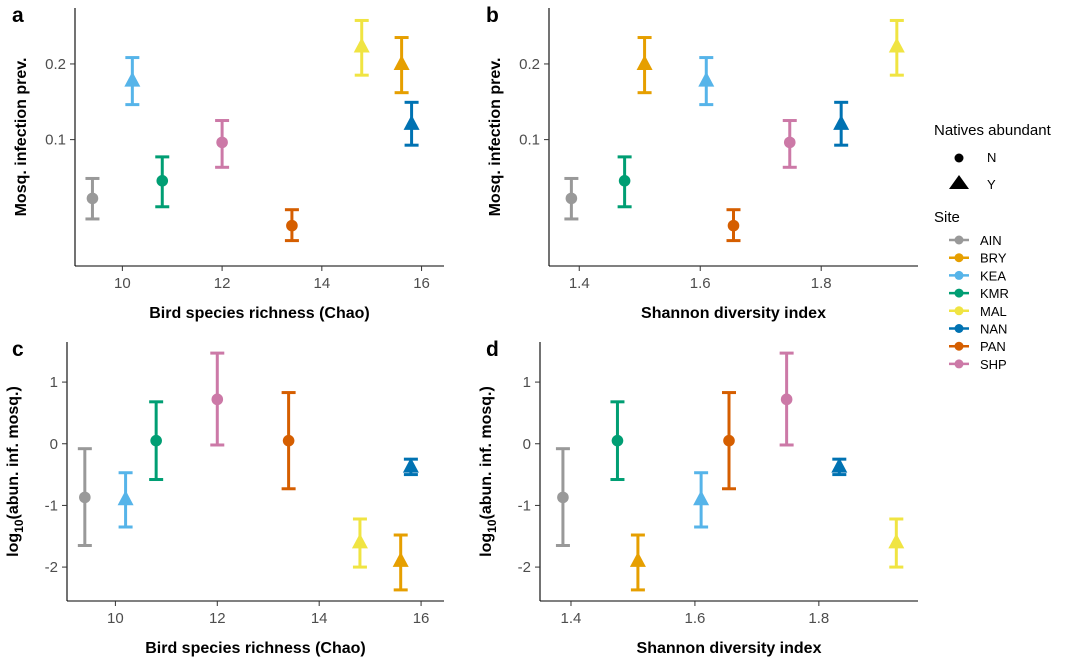 Image resolution: width=1073 pixels, height=660 pixels. I want to click on legend-item-shp: SHP, so click(978, 364).